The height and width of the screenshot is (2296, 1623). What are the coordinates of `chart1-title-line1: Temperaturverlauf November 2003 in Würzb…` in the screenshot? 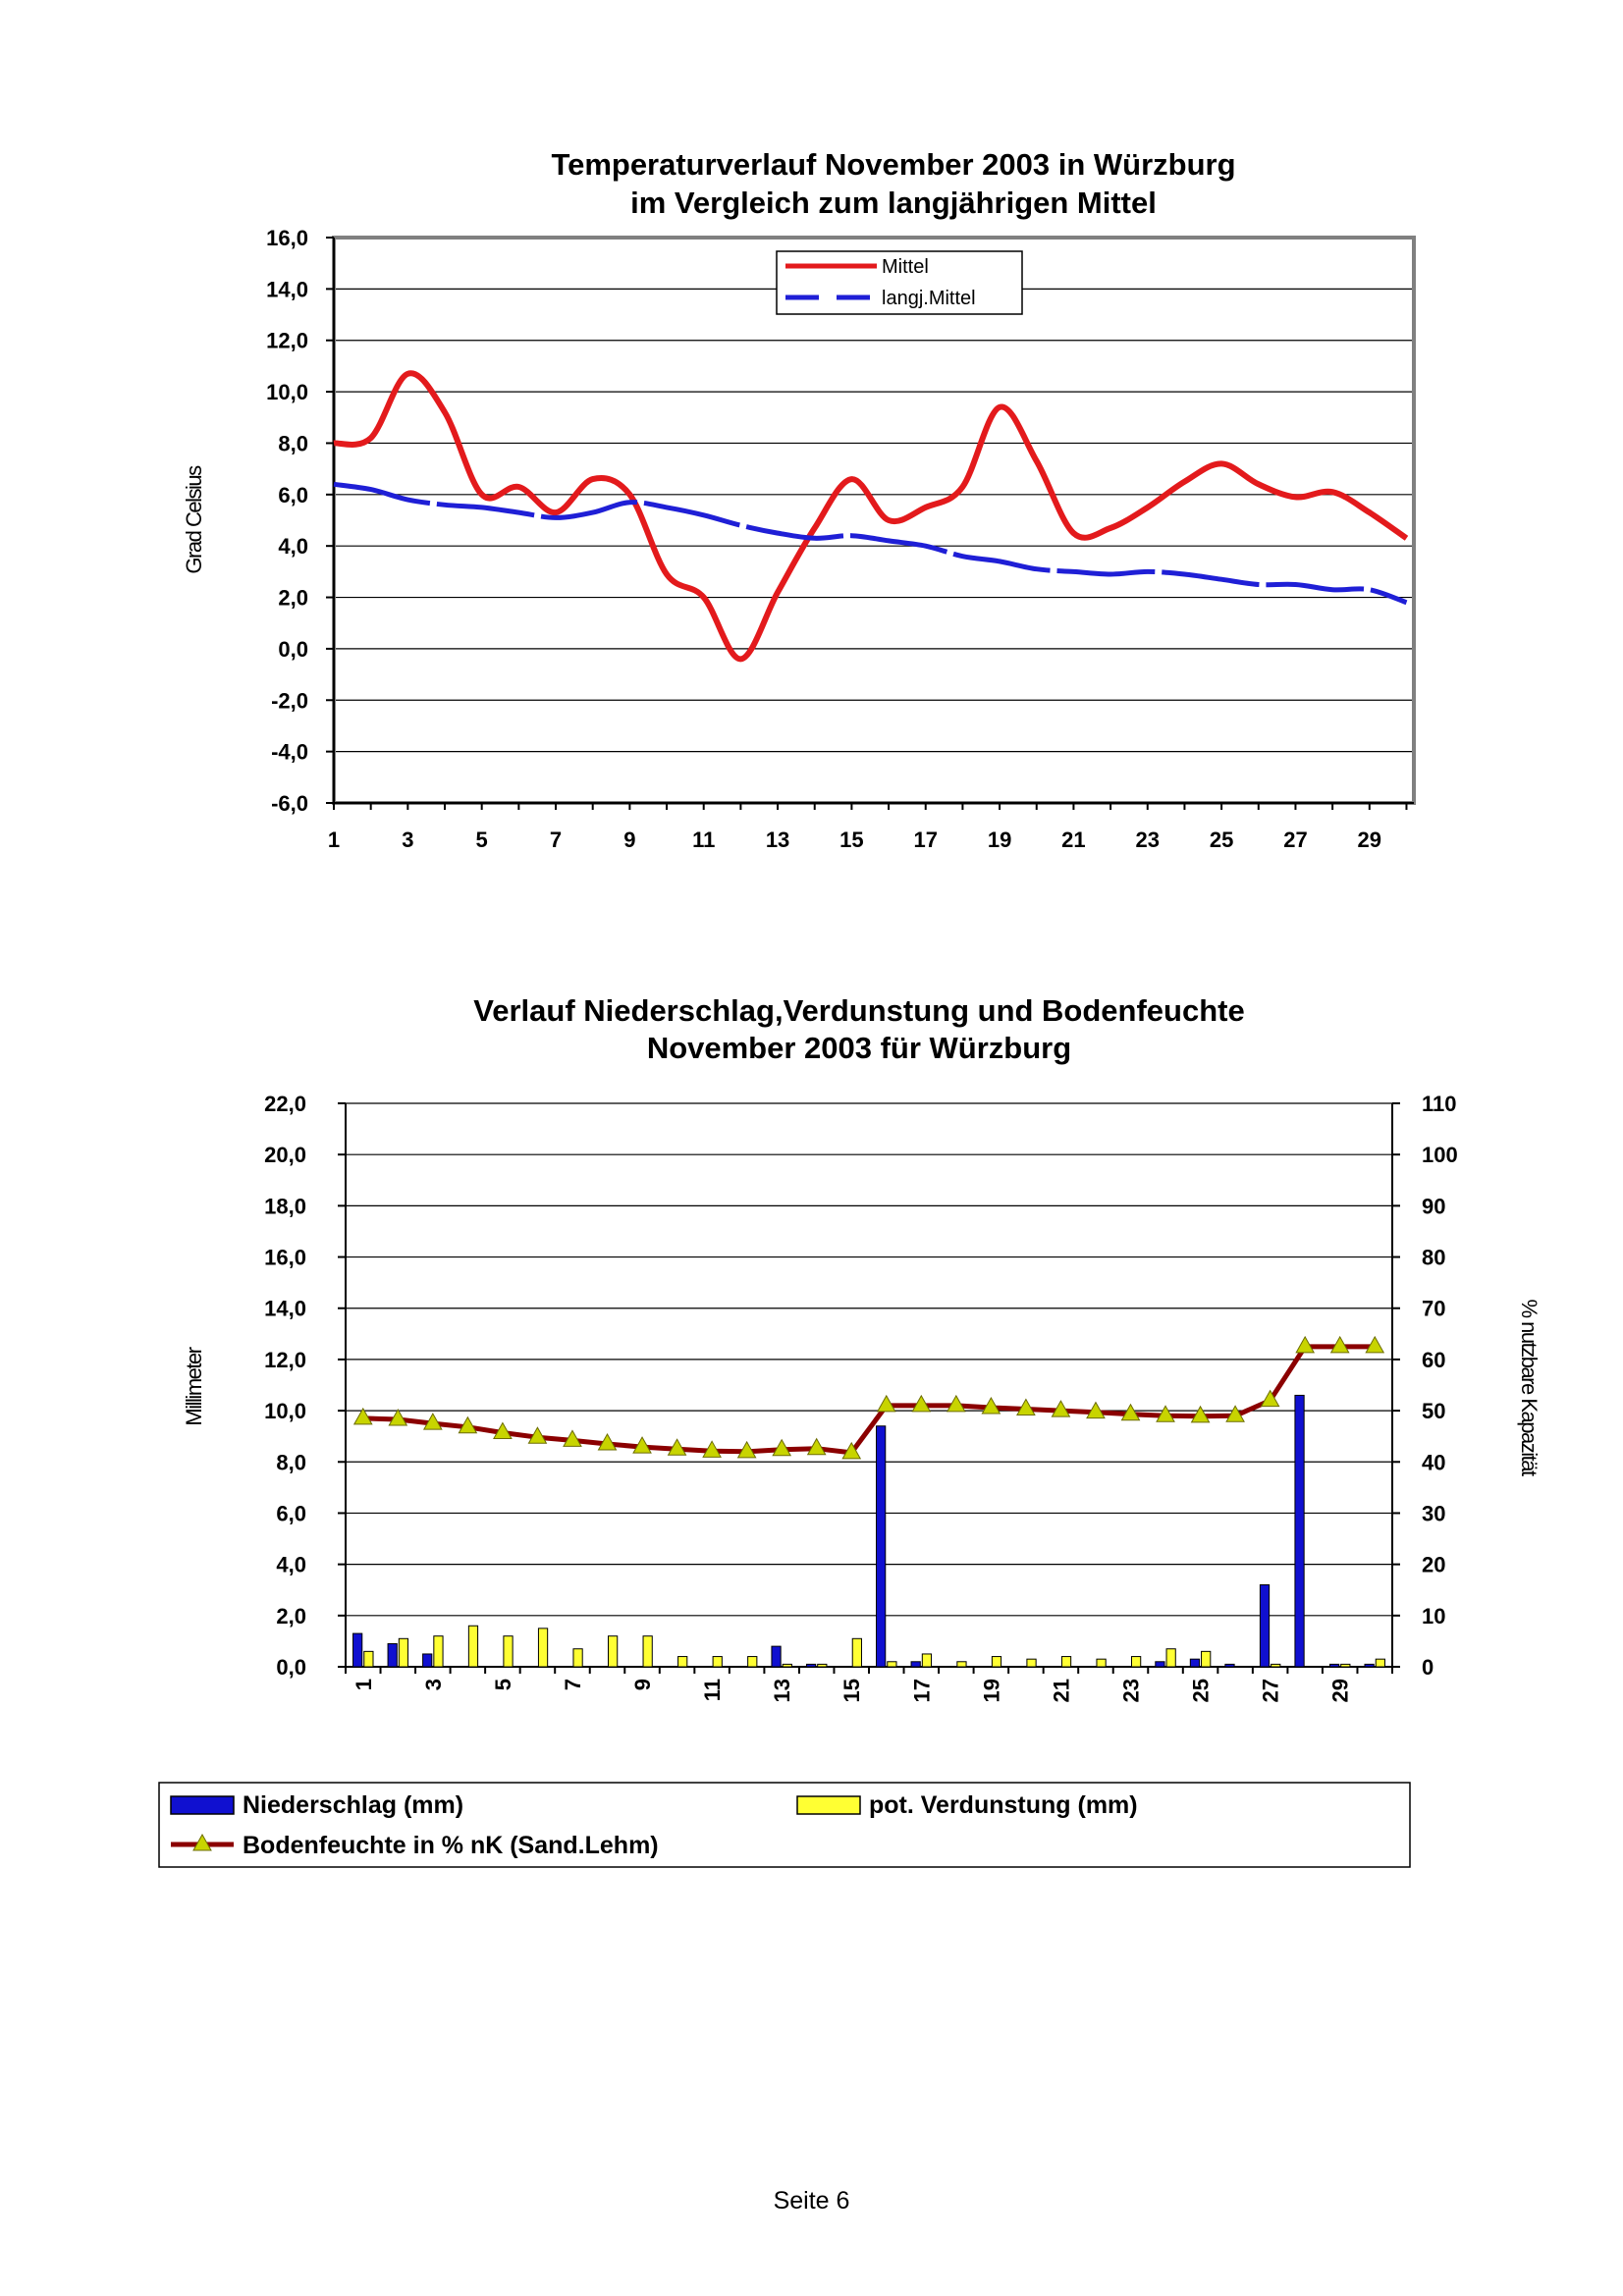 It's located at (893, 164).